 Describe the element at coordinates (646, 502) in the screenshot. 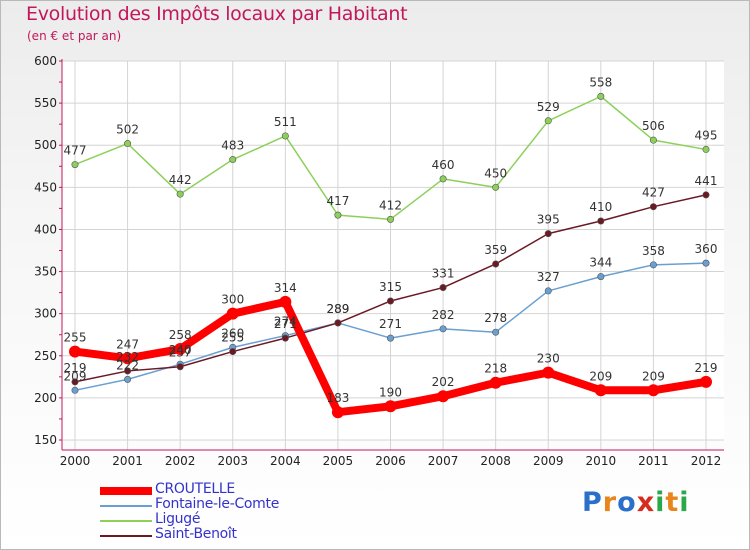

I see `logo-letter: x` at that location.